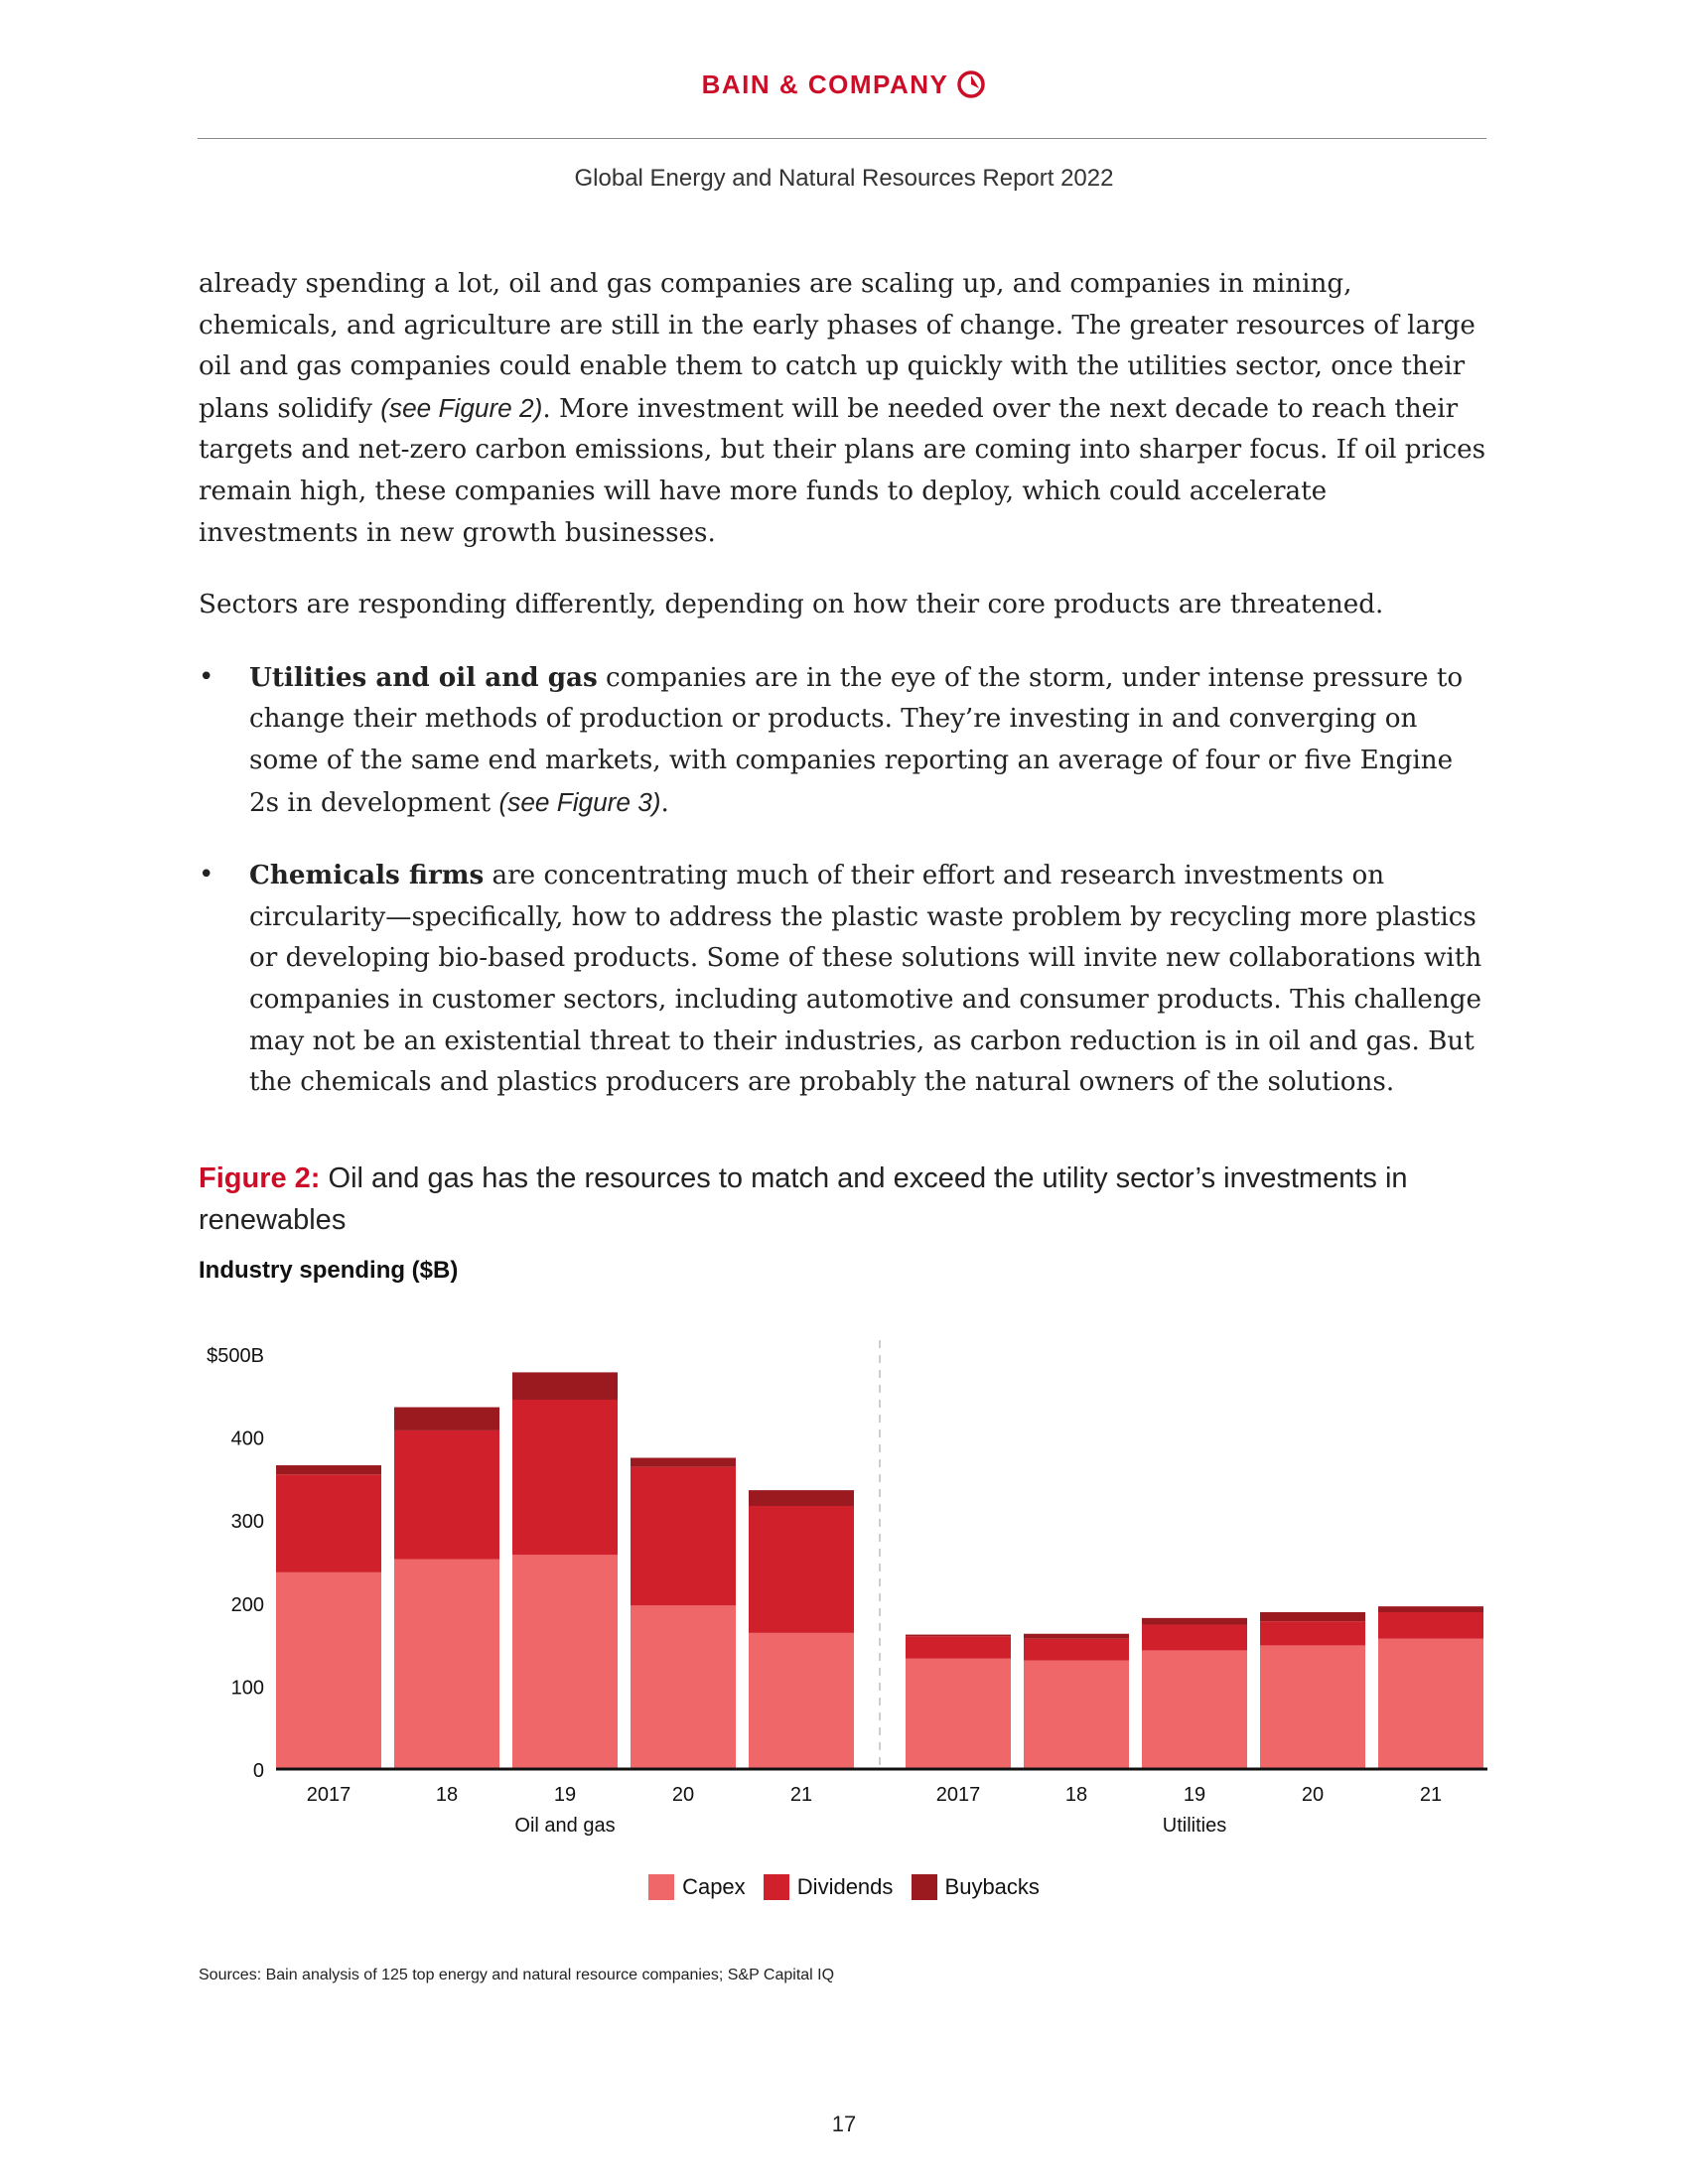 The image size is (1688, 2184). I want to click on figure-label: Figure 2:, so click(260, 1178).